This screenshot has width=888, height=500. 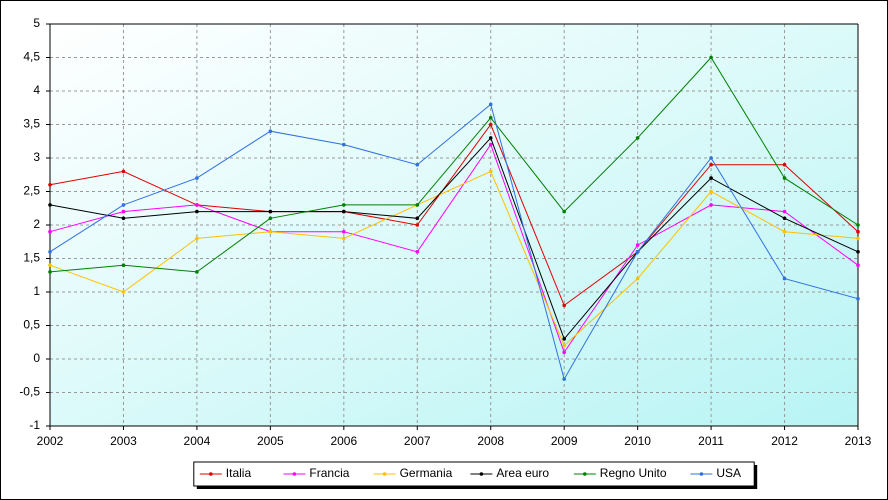 What do you see at coordinates (426, 473) in the screenshot?
I see `legend-label: Germania` at bounding box center [426, 473].